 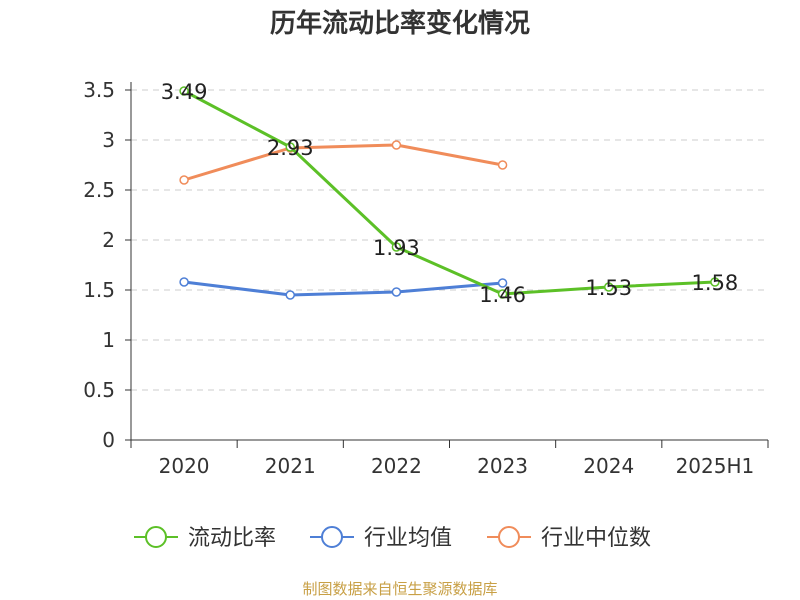 I want to click on data-label: 1.93, so click(x=396, y=248).